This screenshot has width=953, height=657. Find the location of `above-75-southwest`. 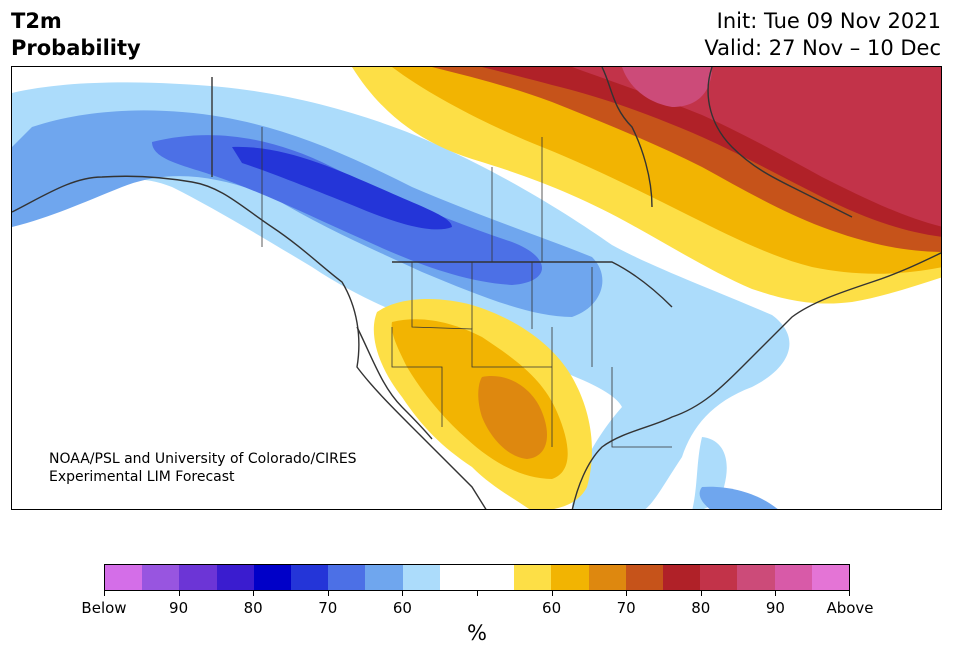

above-75-southwest is located at coordinates (512, 417).